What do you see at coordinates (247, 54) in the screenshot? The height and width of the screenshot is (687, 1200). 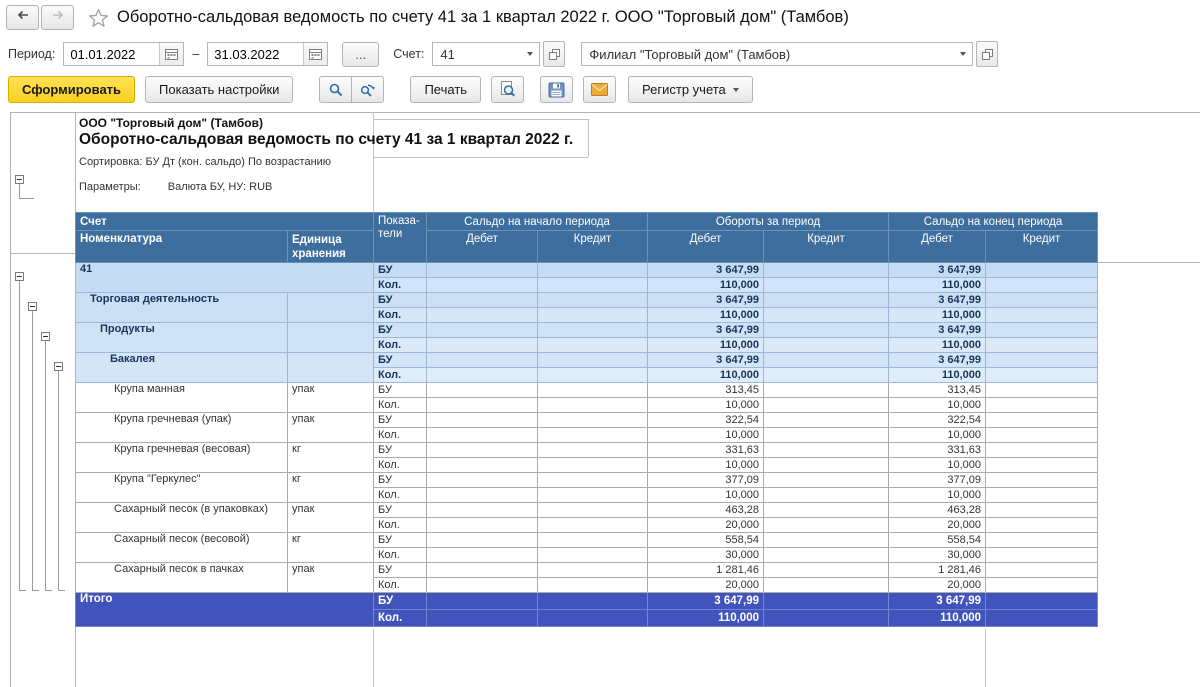 I see `date-to-value: 31.03.2022` at bounding box center [247, 54].